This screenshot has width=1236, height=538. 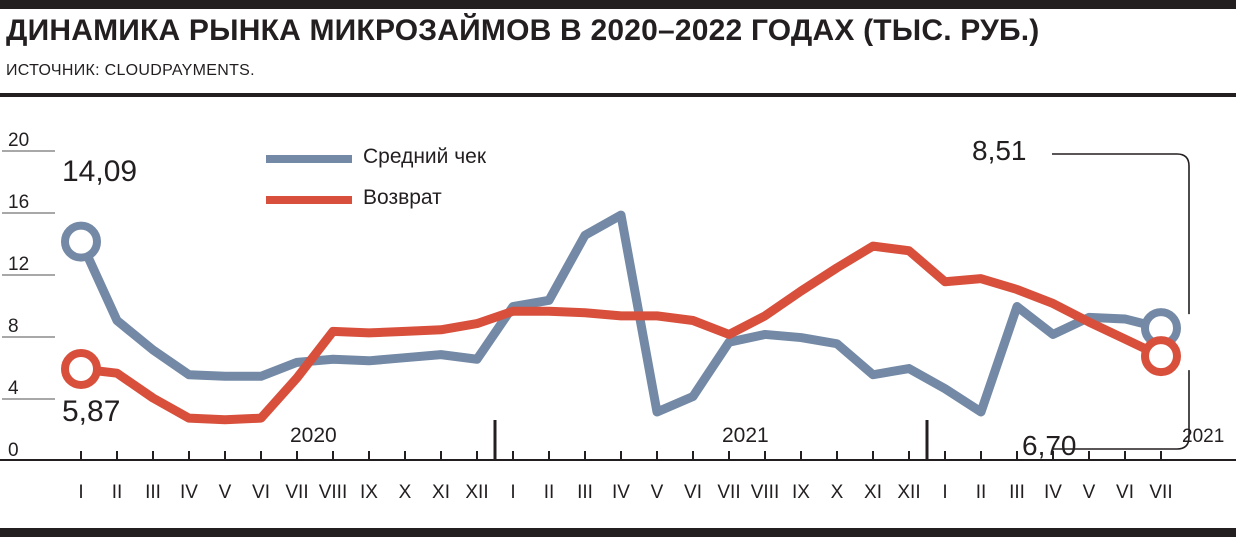 I want to click on marker-end-return, so click(x=1161, y=356).